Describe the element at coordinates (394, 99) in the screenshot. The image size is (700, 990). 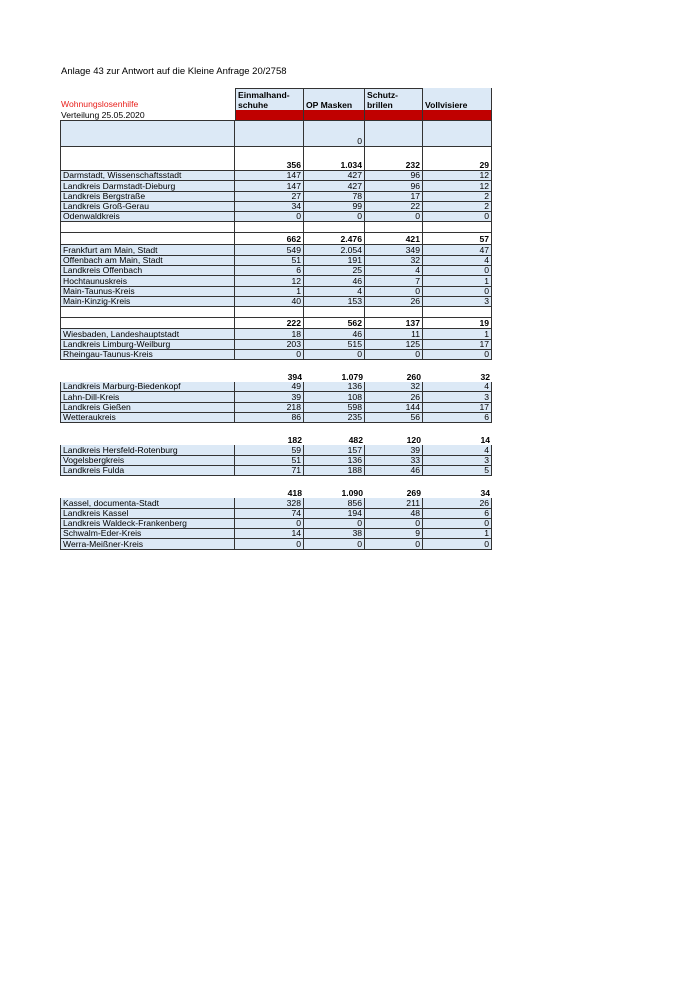
I see `column-header-goggles: Schutz-brillen` at that location.